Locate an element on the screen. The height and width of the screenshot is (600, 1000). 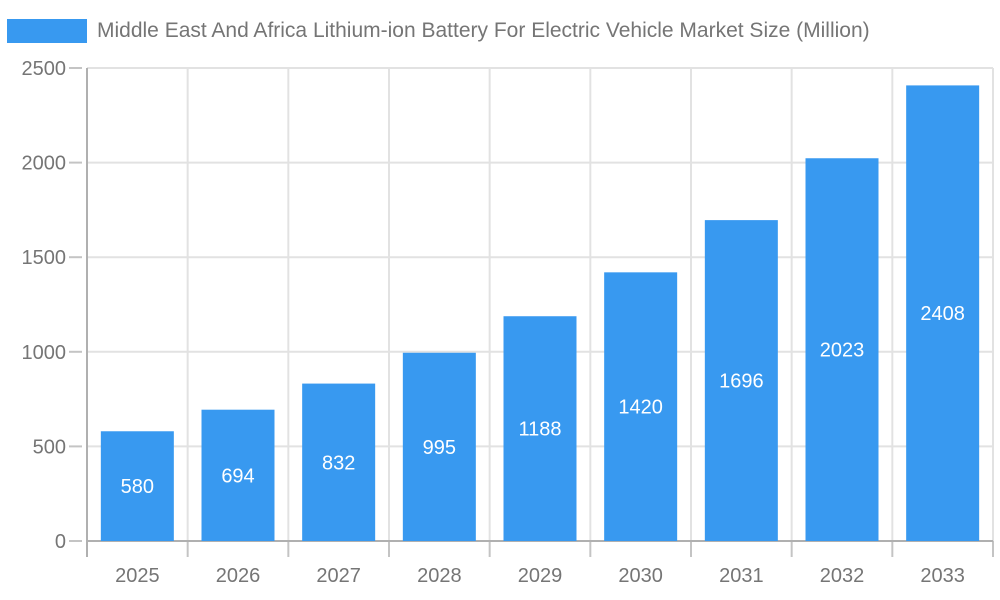
bar-value-label: 1420 is located at coordinates (640, 408).